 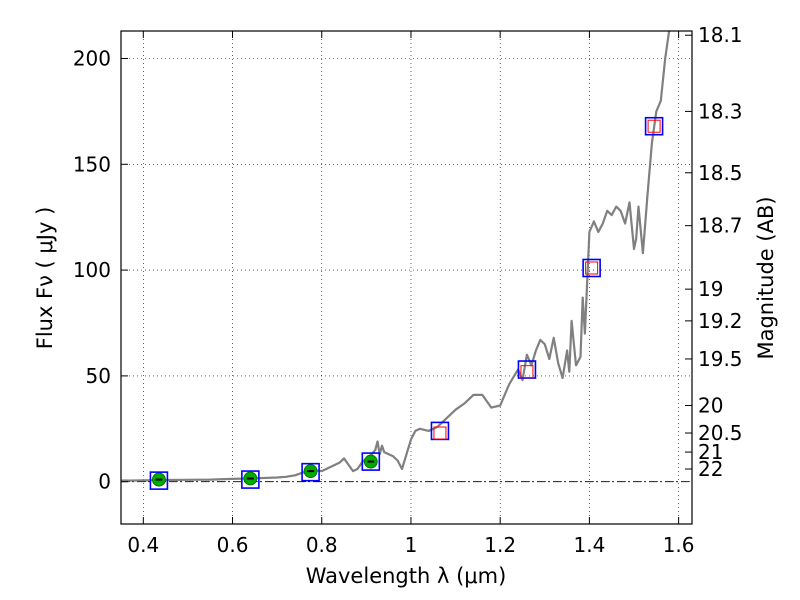 What do you see at coordinates (720, 35) in the screenshot?
I see `right-tick-label: 18.1` at bounding box center [720, 35].